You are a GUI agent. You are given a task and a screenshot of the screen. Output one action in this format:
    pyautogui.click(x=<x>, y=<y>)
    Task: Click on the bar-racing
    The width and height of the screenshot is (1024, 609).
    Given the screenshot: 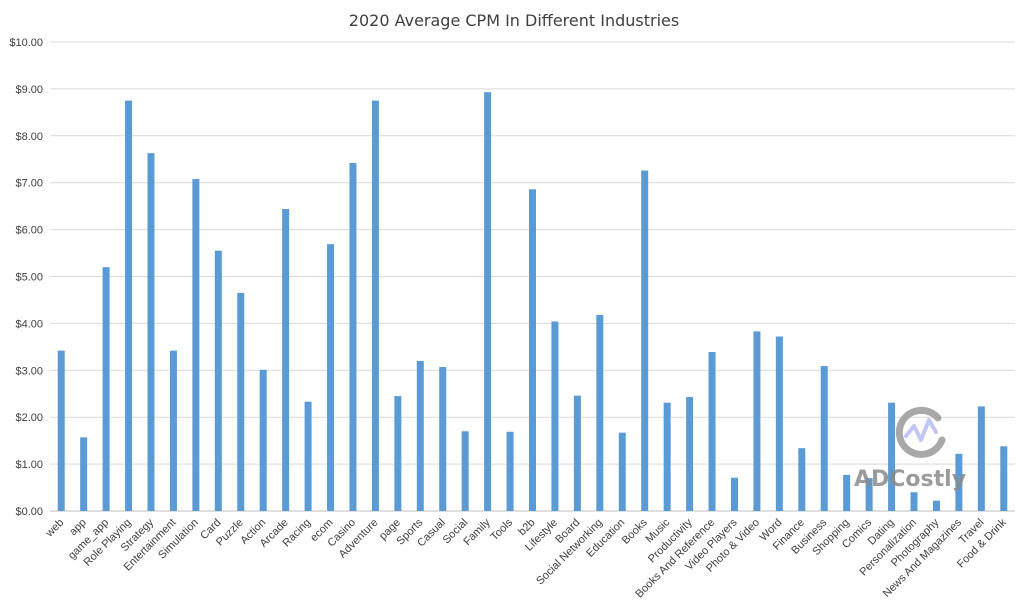 What is the action you would take?
    pyautogui.click(x=308, y=456)
    